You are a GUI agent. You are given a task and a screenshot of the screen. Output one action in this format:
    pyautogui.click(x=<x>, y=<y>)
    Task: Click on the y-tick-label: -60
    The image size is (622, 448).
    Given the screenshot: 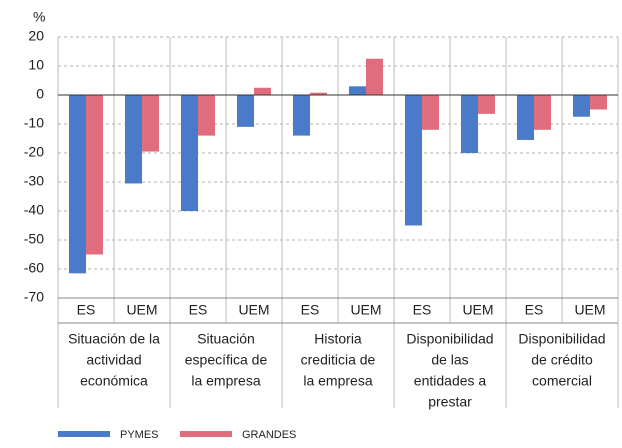 What is the action you would take?
    pyautogui.click(x=34, y=268)
    